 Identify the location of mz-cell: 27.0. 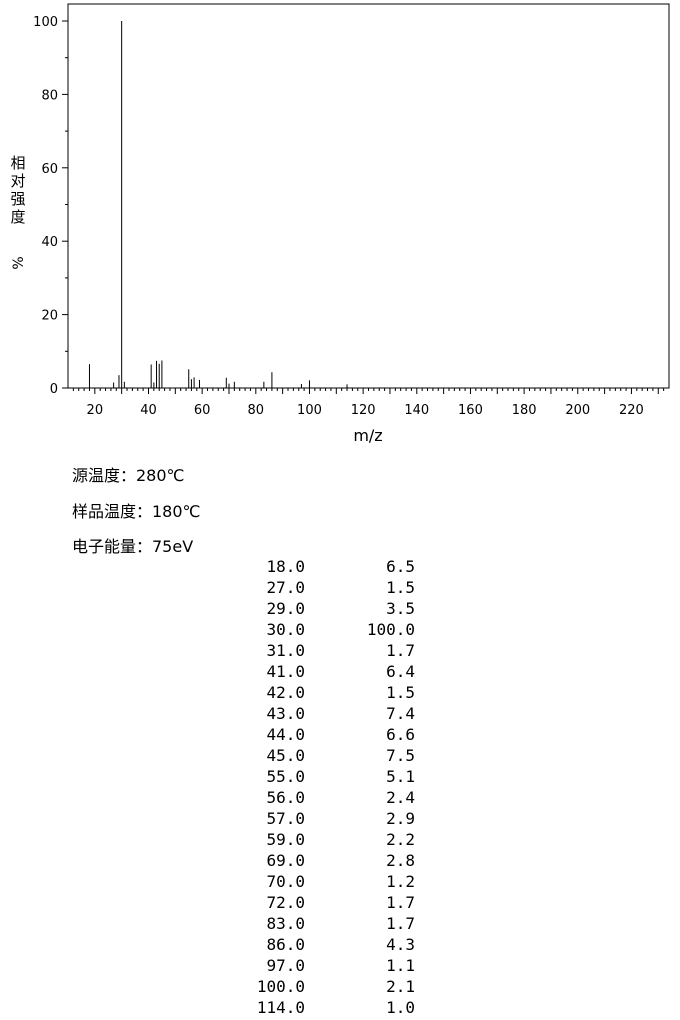
(285, 587).